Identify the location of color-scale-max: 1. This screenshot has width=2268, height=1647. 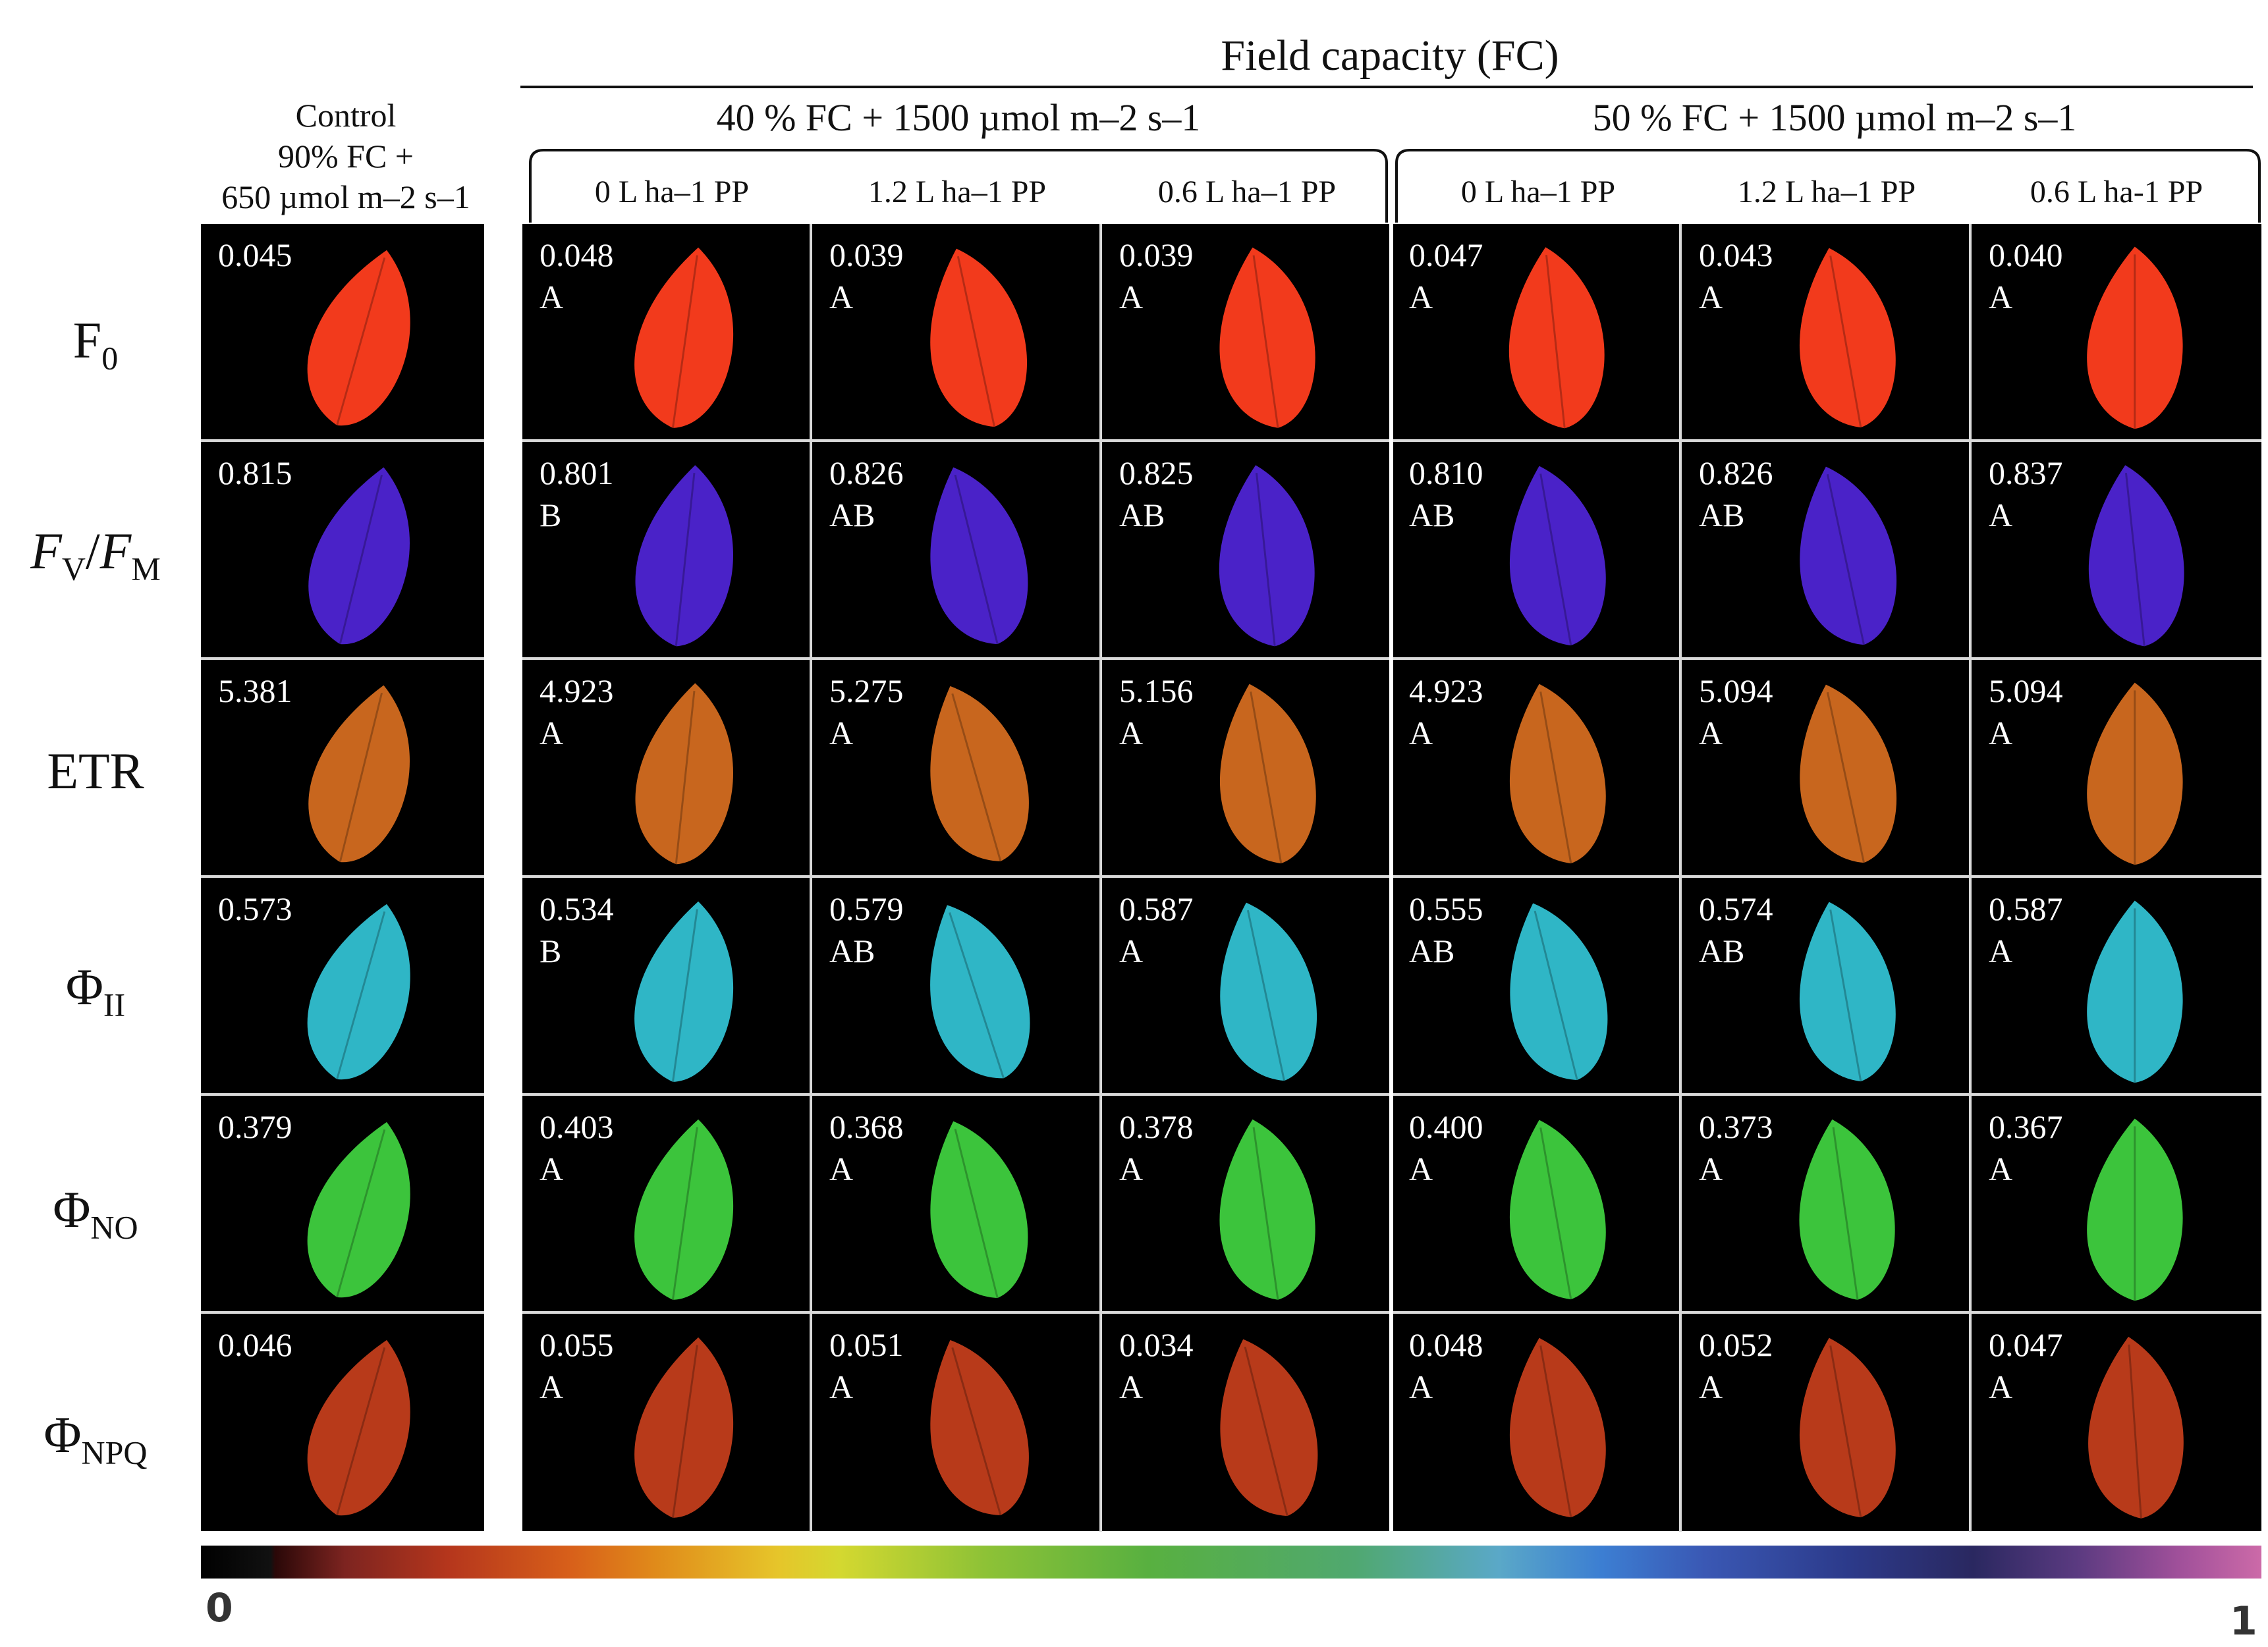
(2243, 1621).